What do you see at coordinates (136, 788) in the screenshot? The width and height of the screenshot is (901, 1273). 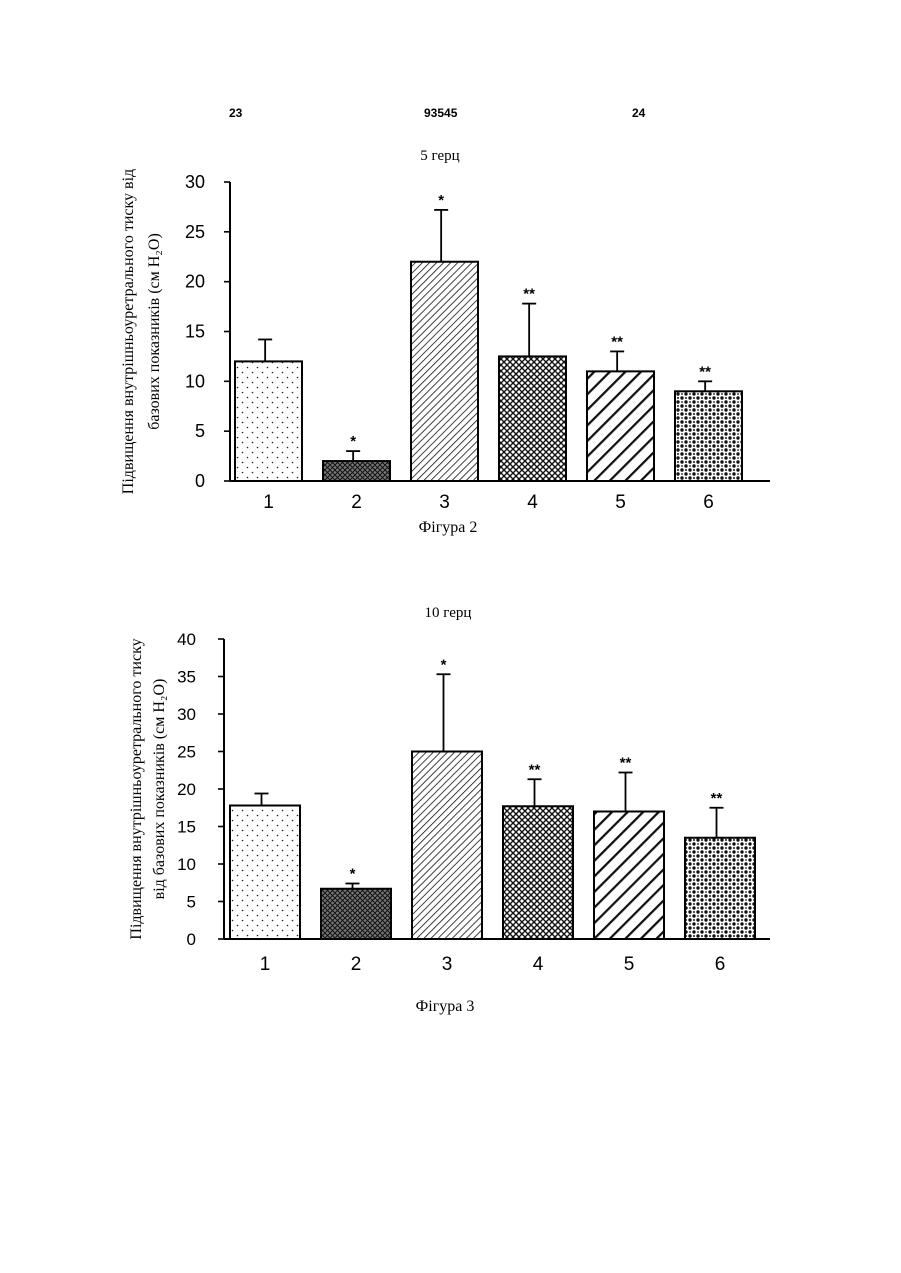 I see `y-axis-label-line-1: Підвищення внутрішньоуретрального тиску` at bounding box center [136, 788].